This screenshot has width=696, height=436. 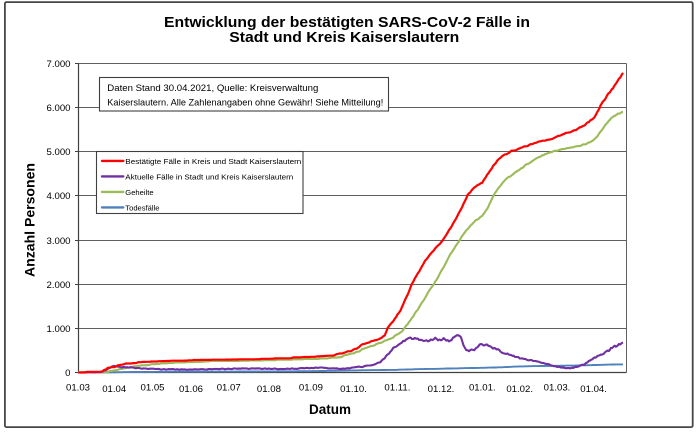 What do you see at coordinates (353, 389) in the screenshot?
I see `svg-text: 01.10.` at bounding box center [353, 389].